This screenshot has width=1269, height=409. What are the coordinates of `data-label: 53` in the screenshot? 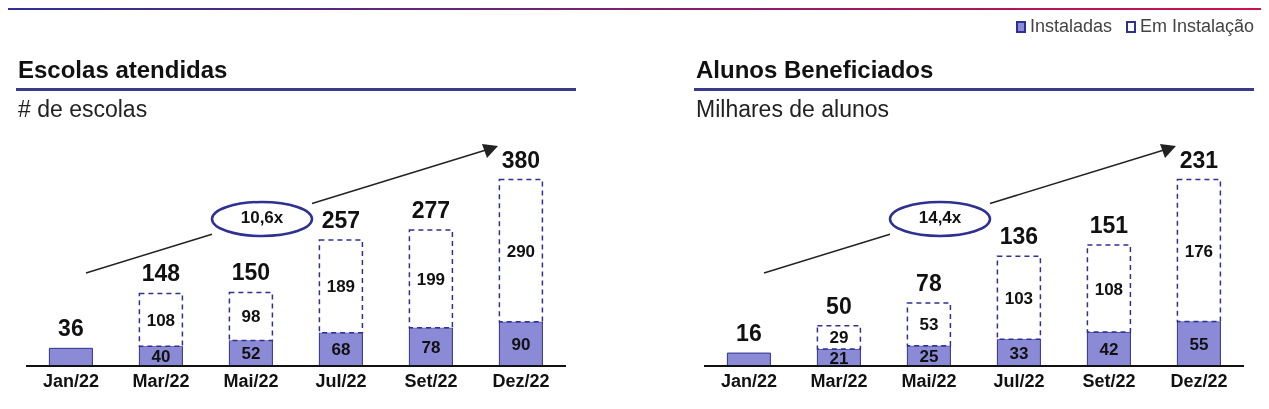 It's located at (929, 325).